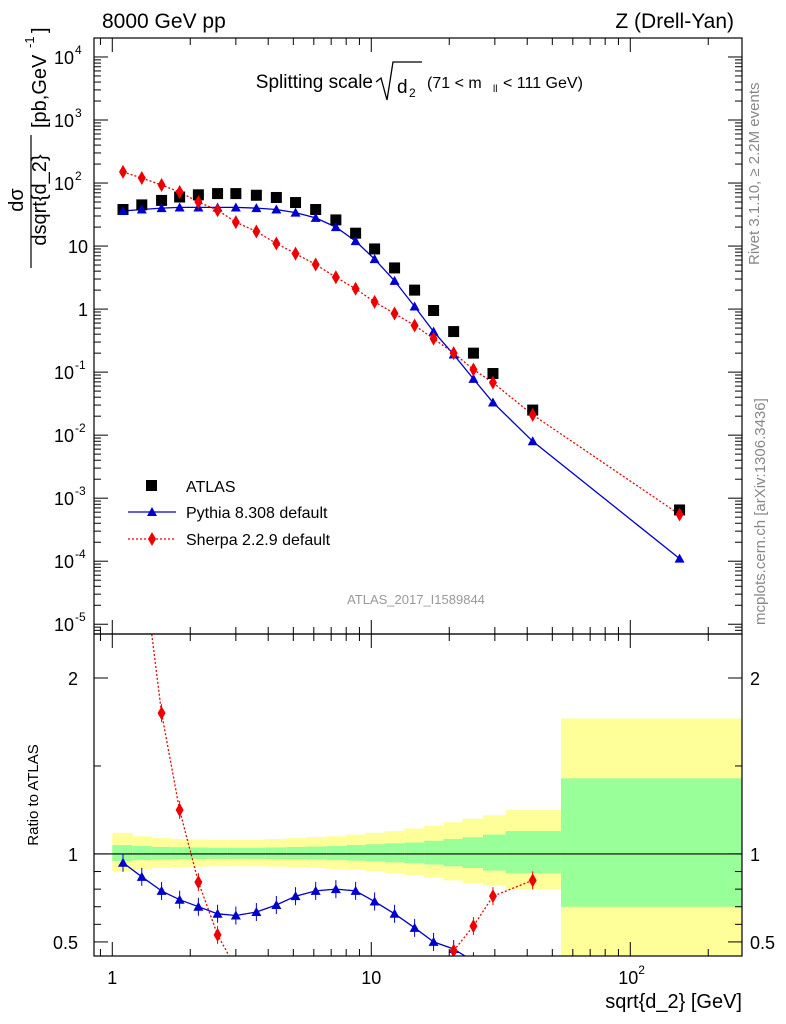 The height and width of the screenshot is (1024, 786). What do you see at coordinates (454, 83) in the screenshot?
I see `title-range: (71 < m` at bounding box center [454, 83].